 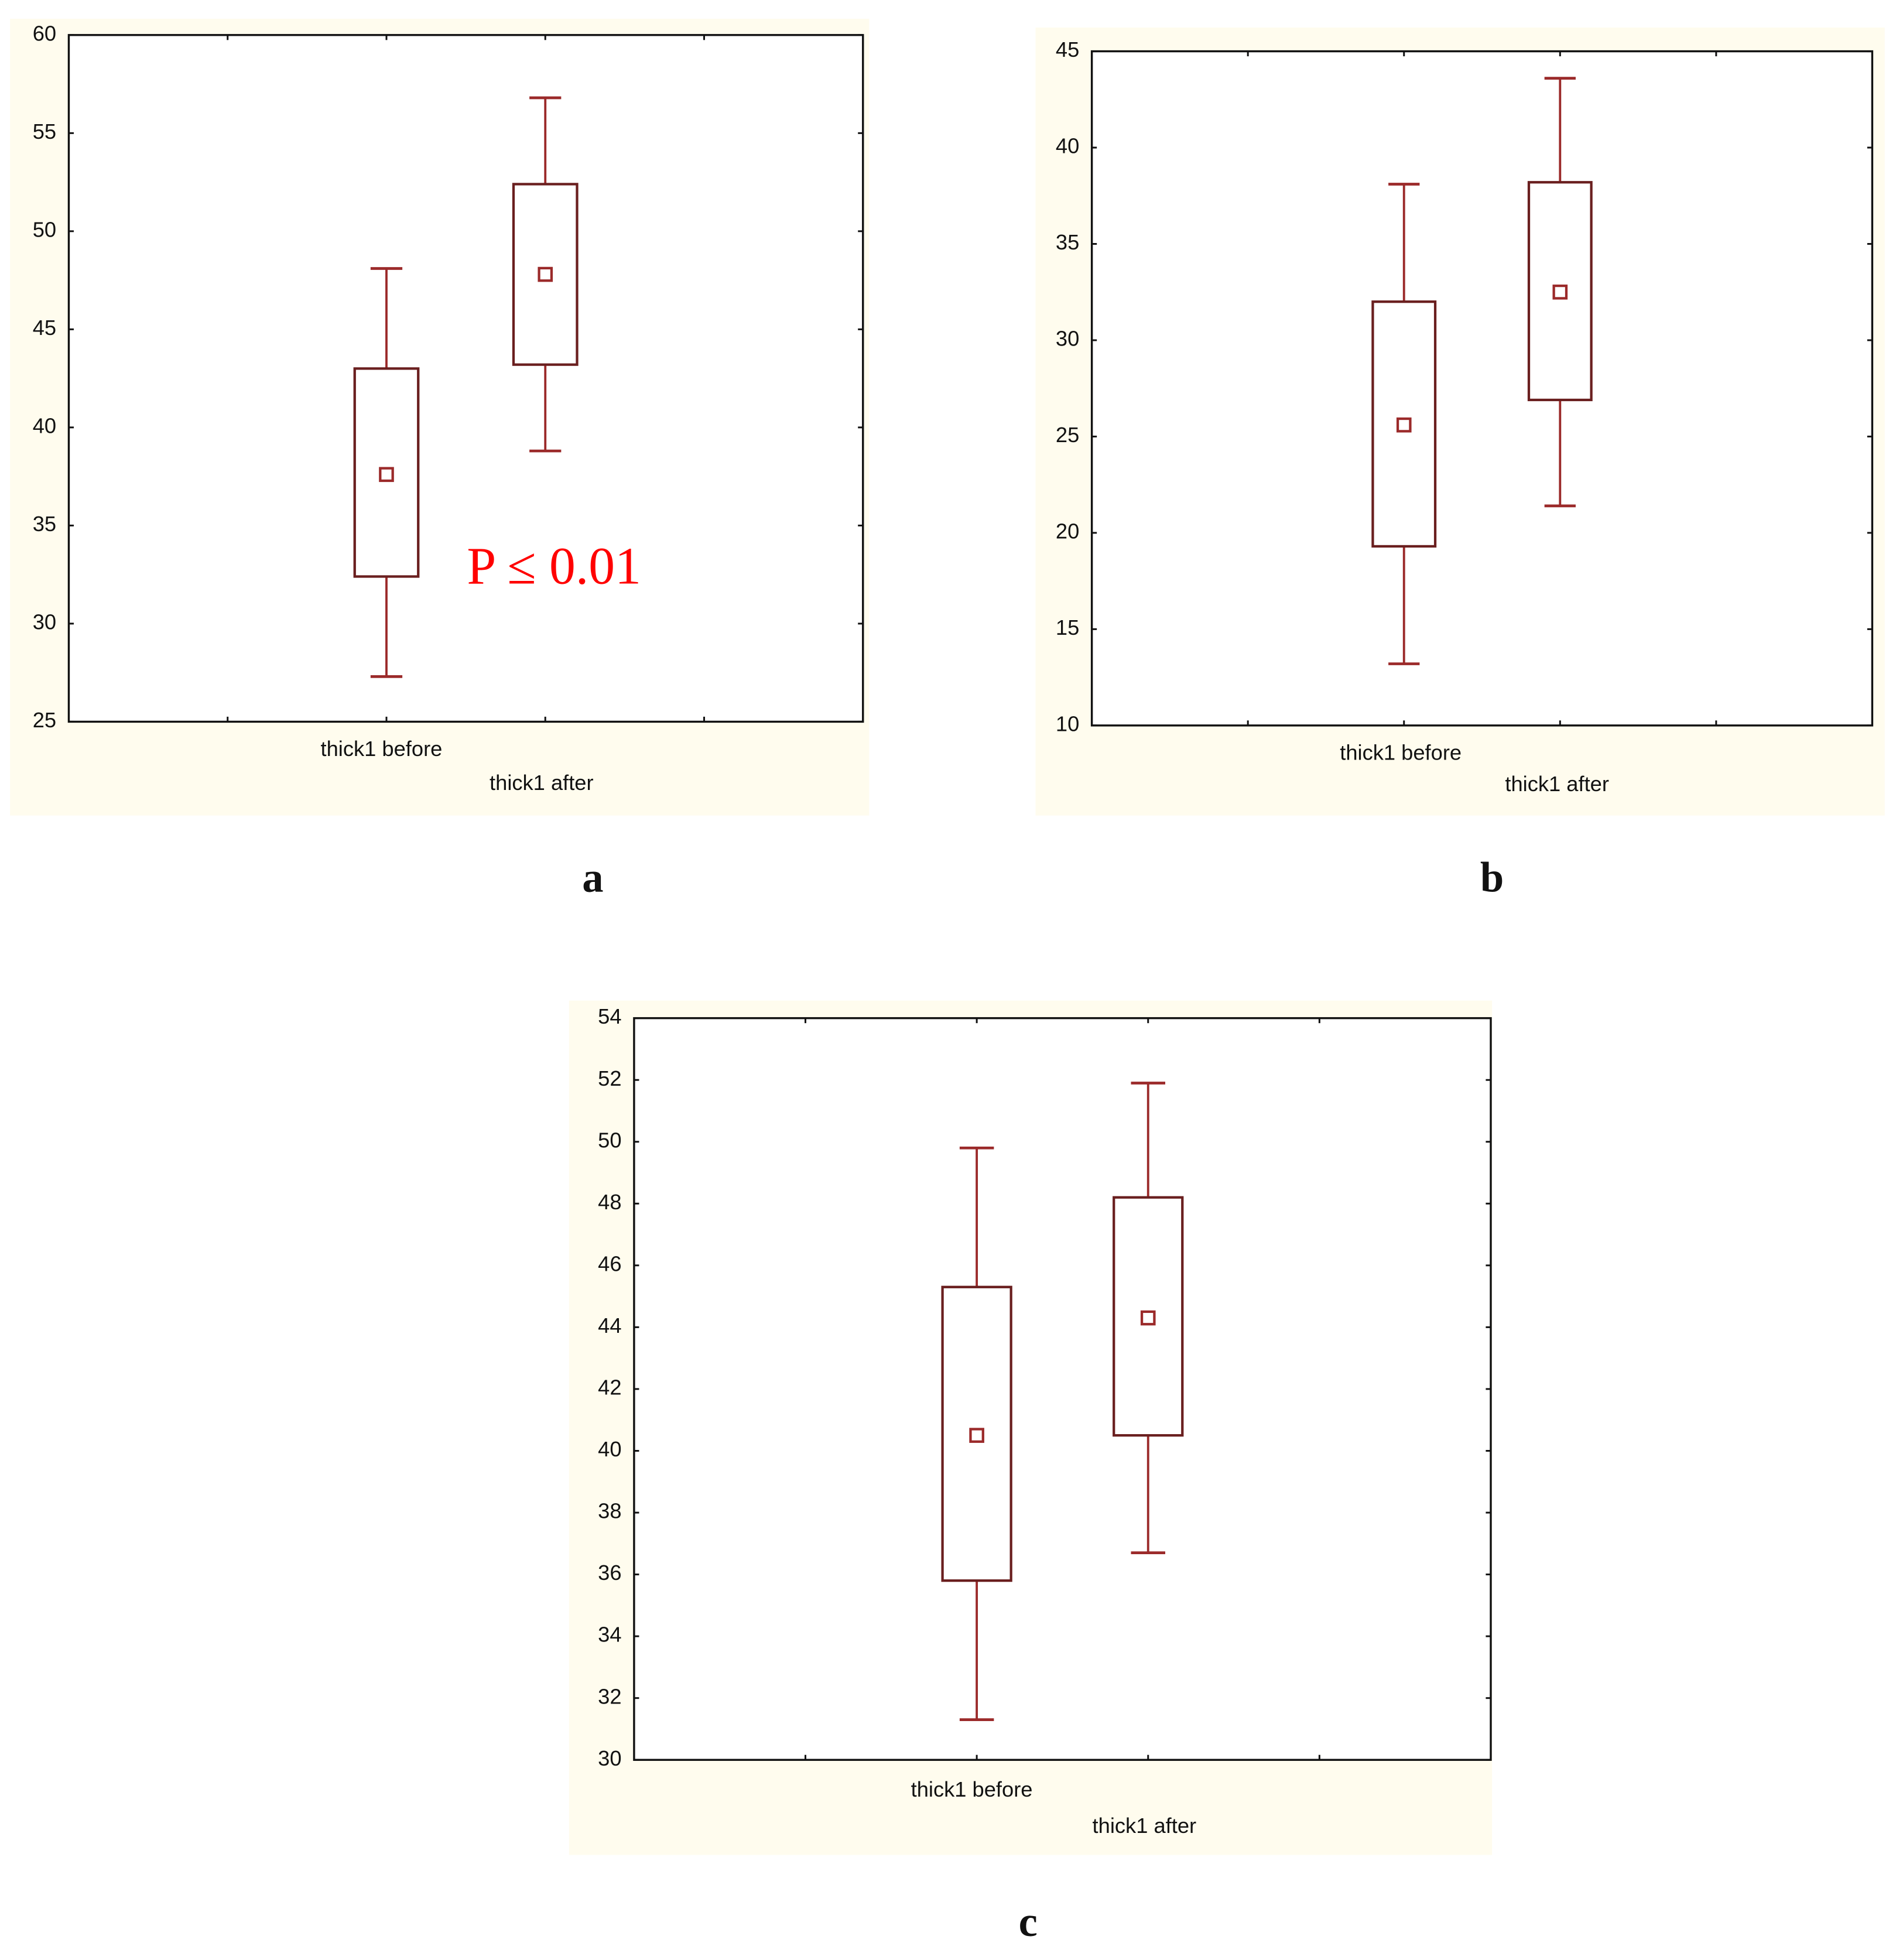 What do you see at coordinates (609, 1016) in the screenshot?
I see `y-tick-label: 54` at bounding box center [609, 1016].